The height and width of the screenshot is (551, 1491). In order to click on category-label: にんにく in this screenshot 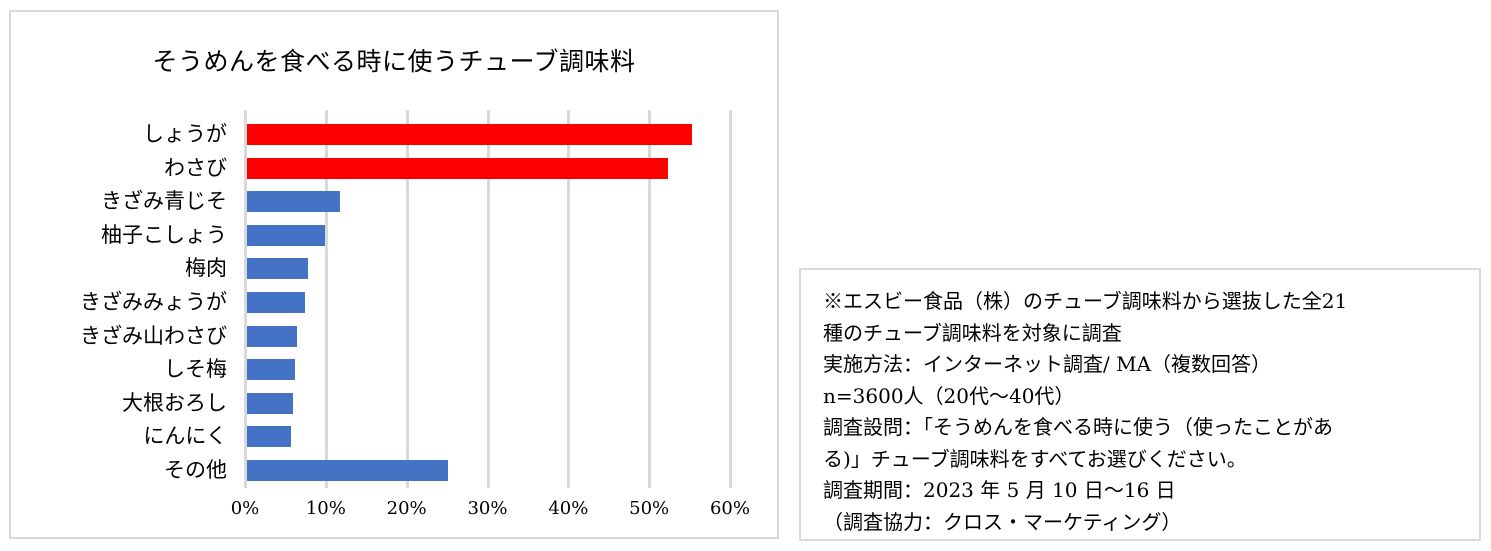, I will do `click(185, 436)`.